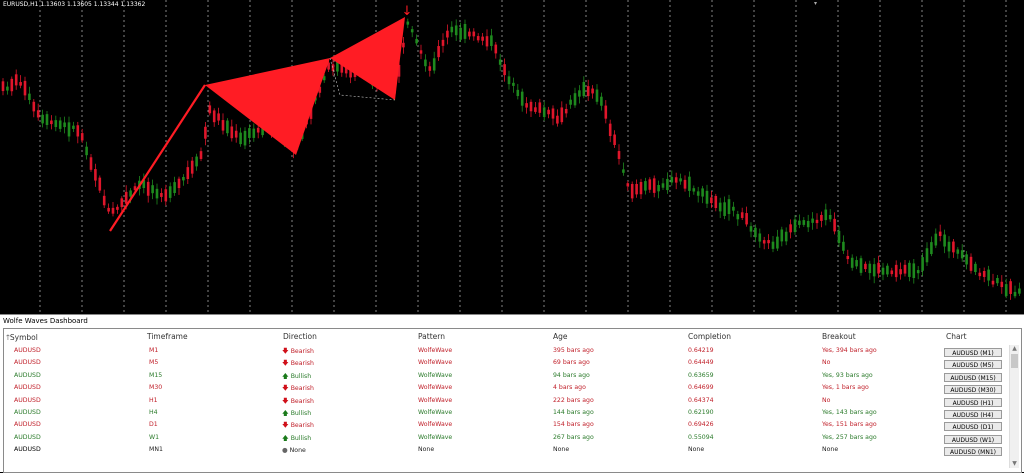 Image resolution: width=1024 pixels, height=473 pixels. What do you see at coordinates (294, 450) in the screenshot?
I see `row-direction: ● None` at bounding box center [294, 450].